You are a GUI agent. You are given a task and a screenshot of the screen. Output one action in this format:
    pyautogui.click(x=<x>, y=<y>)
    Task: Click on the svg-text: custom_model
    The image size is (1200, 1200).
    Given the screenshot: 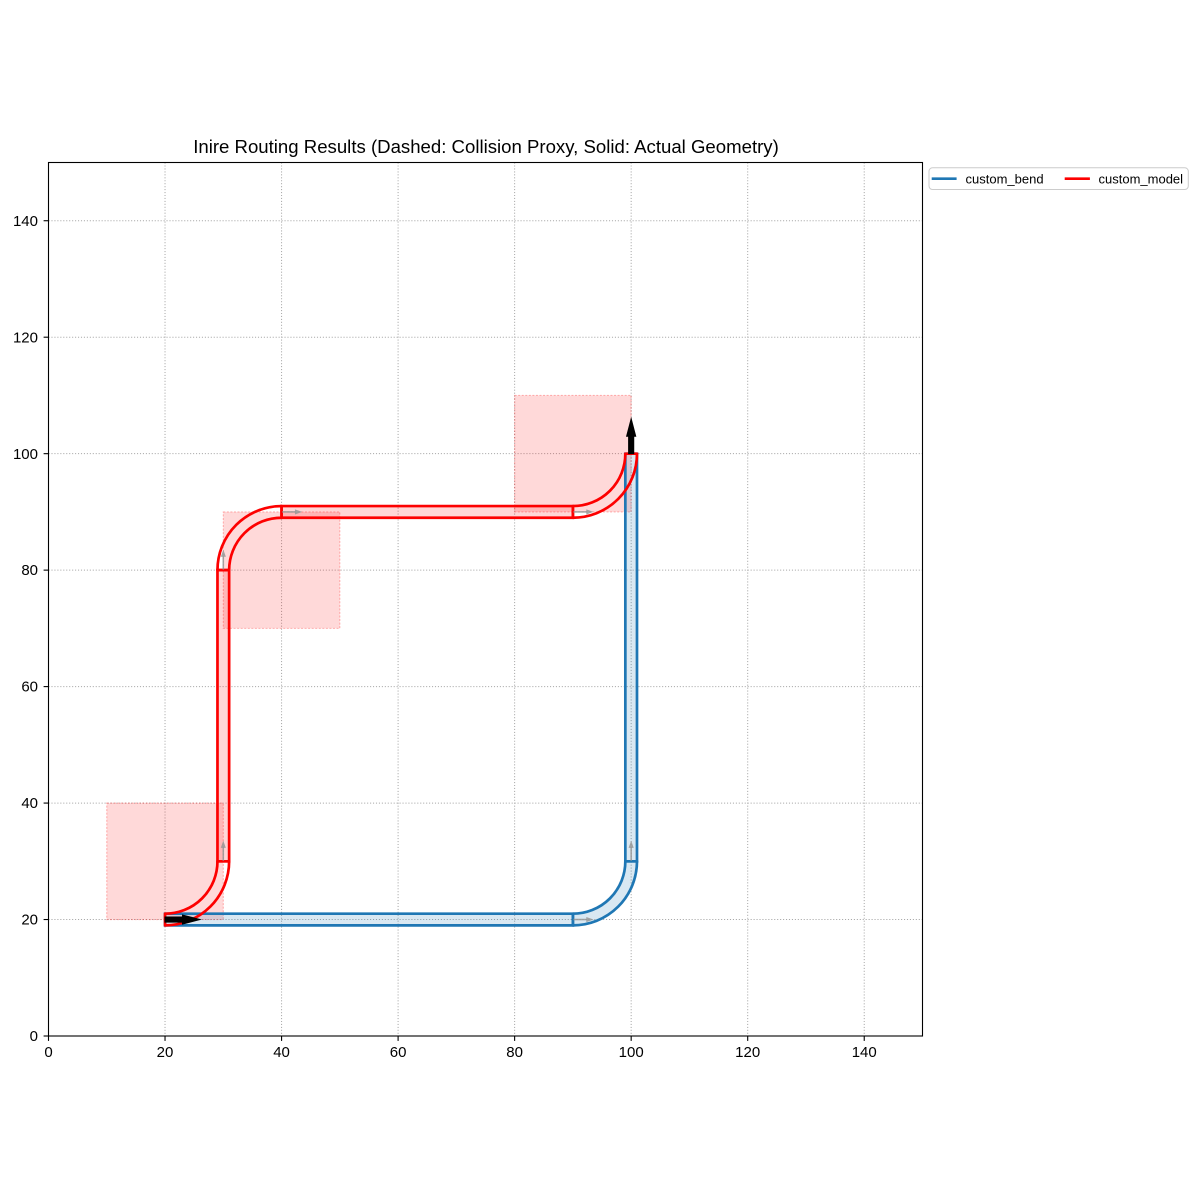 What is the action you would take?
    pyautogui.click(x=1141, y=178)
    